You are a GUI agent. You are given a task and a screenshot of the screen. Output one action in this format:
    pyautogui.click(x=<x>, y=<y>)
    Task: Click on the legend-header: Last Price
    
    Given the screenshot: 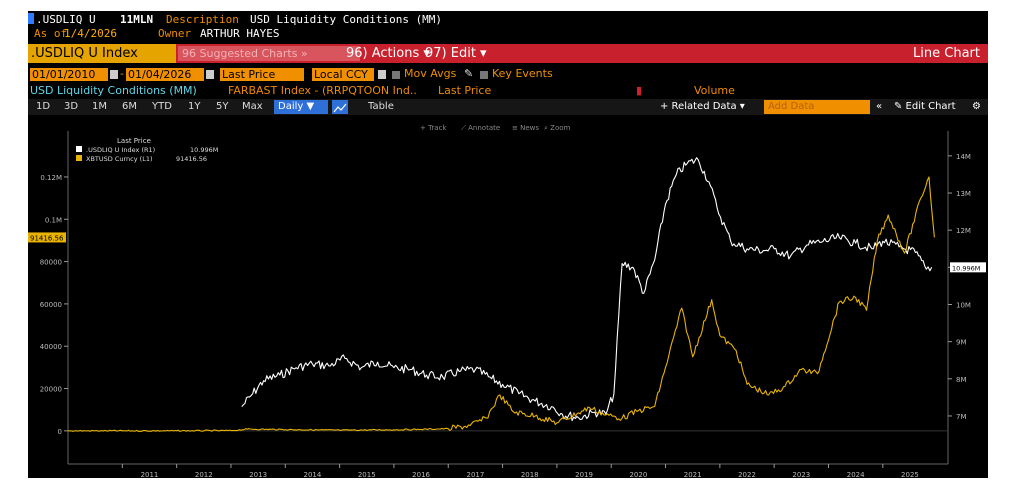 What is the action you would take?
    pyautogui.click(x=134, y=141)
    